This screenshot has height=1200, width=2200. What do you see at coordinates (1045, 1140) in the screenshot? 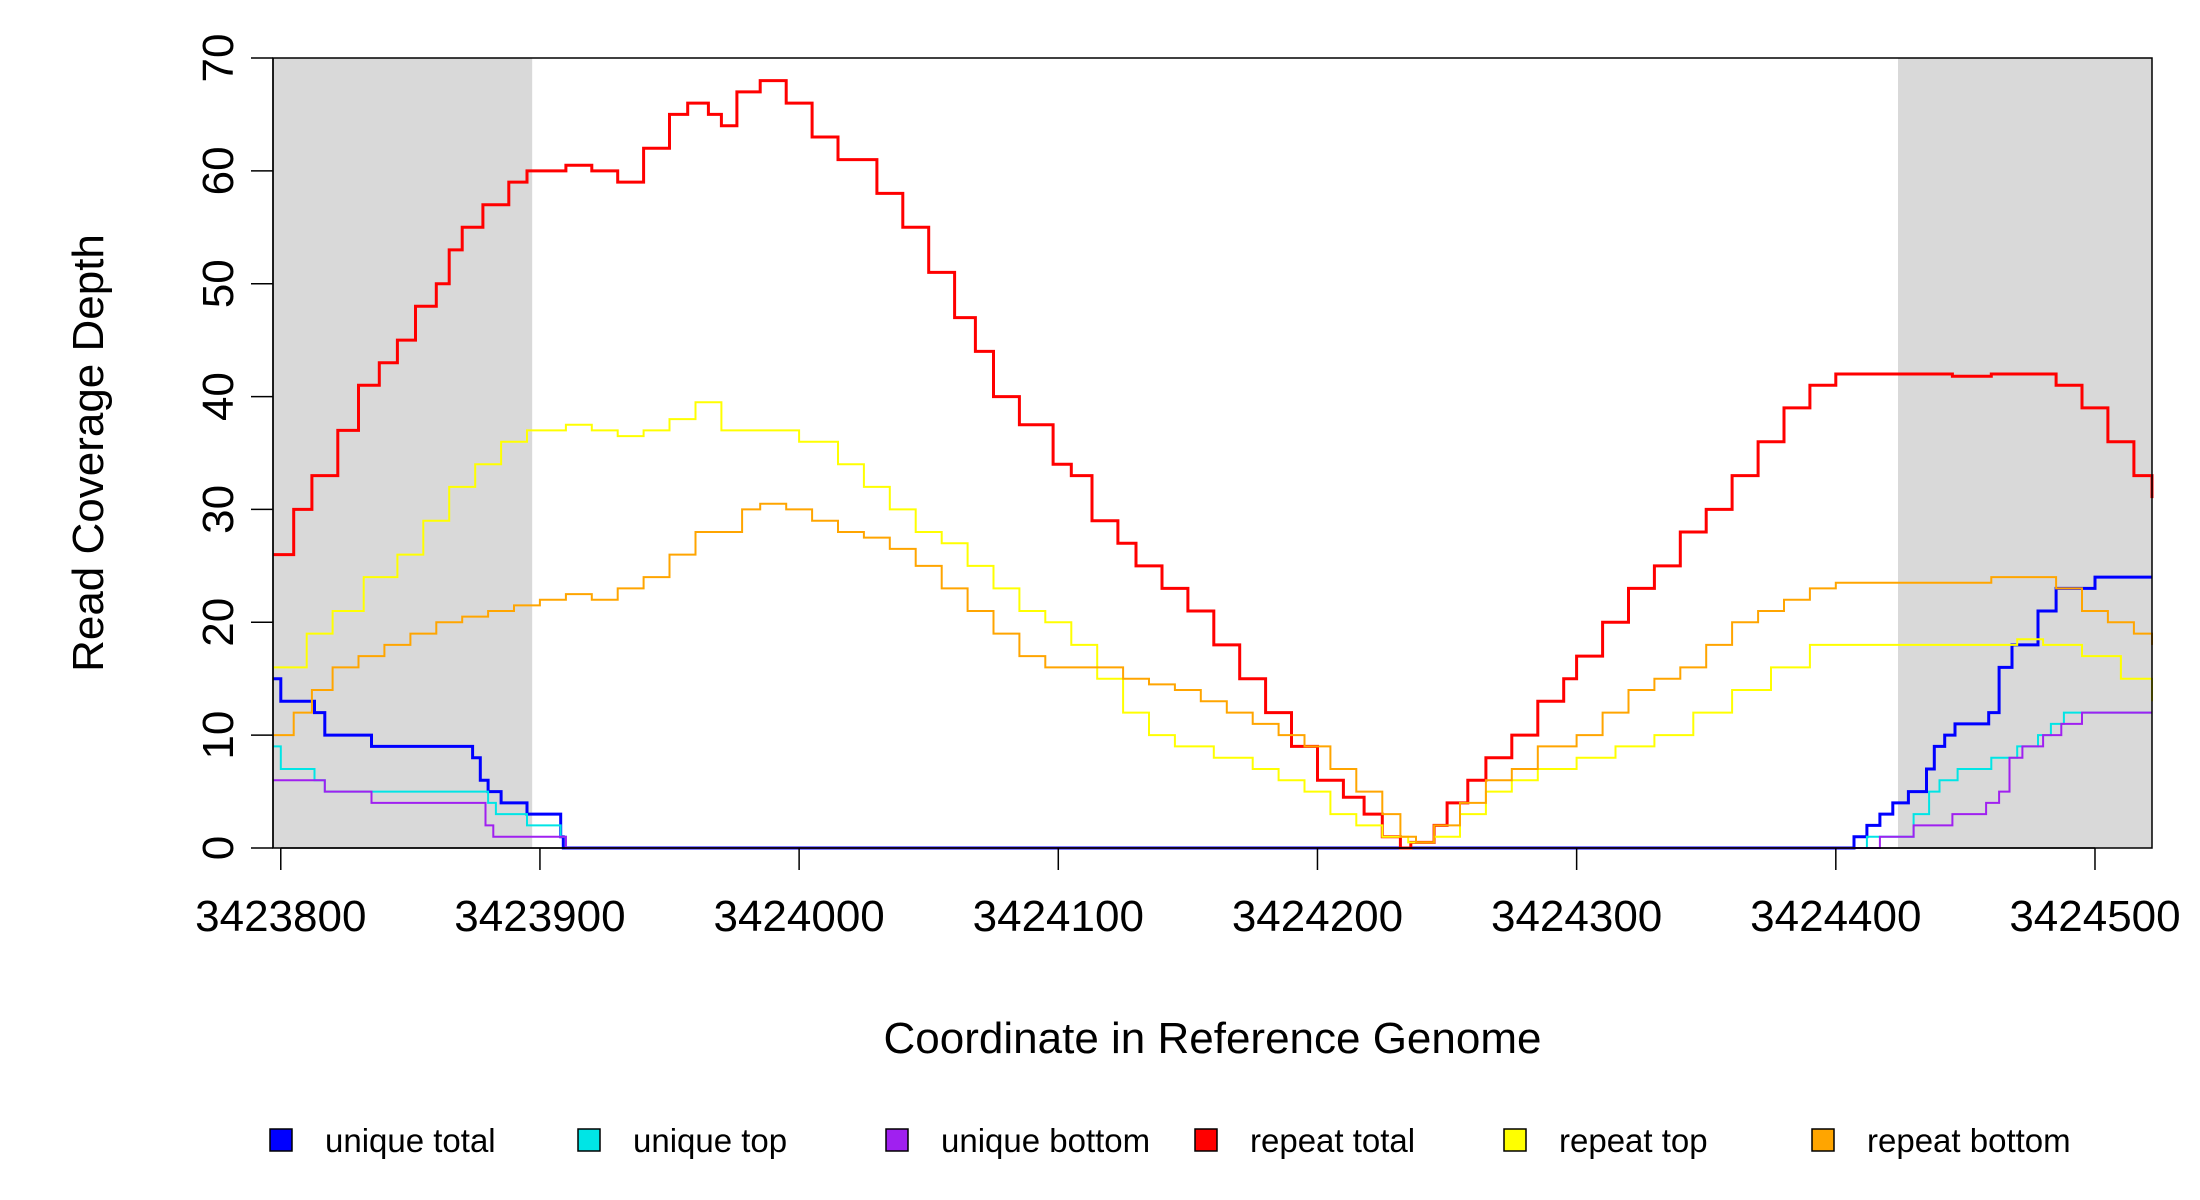
I see `legend-label: unique bottom` at bounding box center [1045, 1140].